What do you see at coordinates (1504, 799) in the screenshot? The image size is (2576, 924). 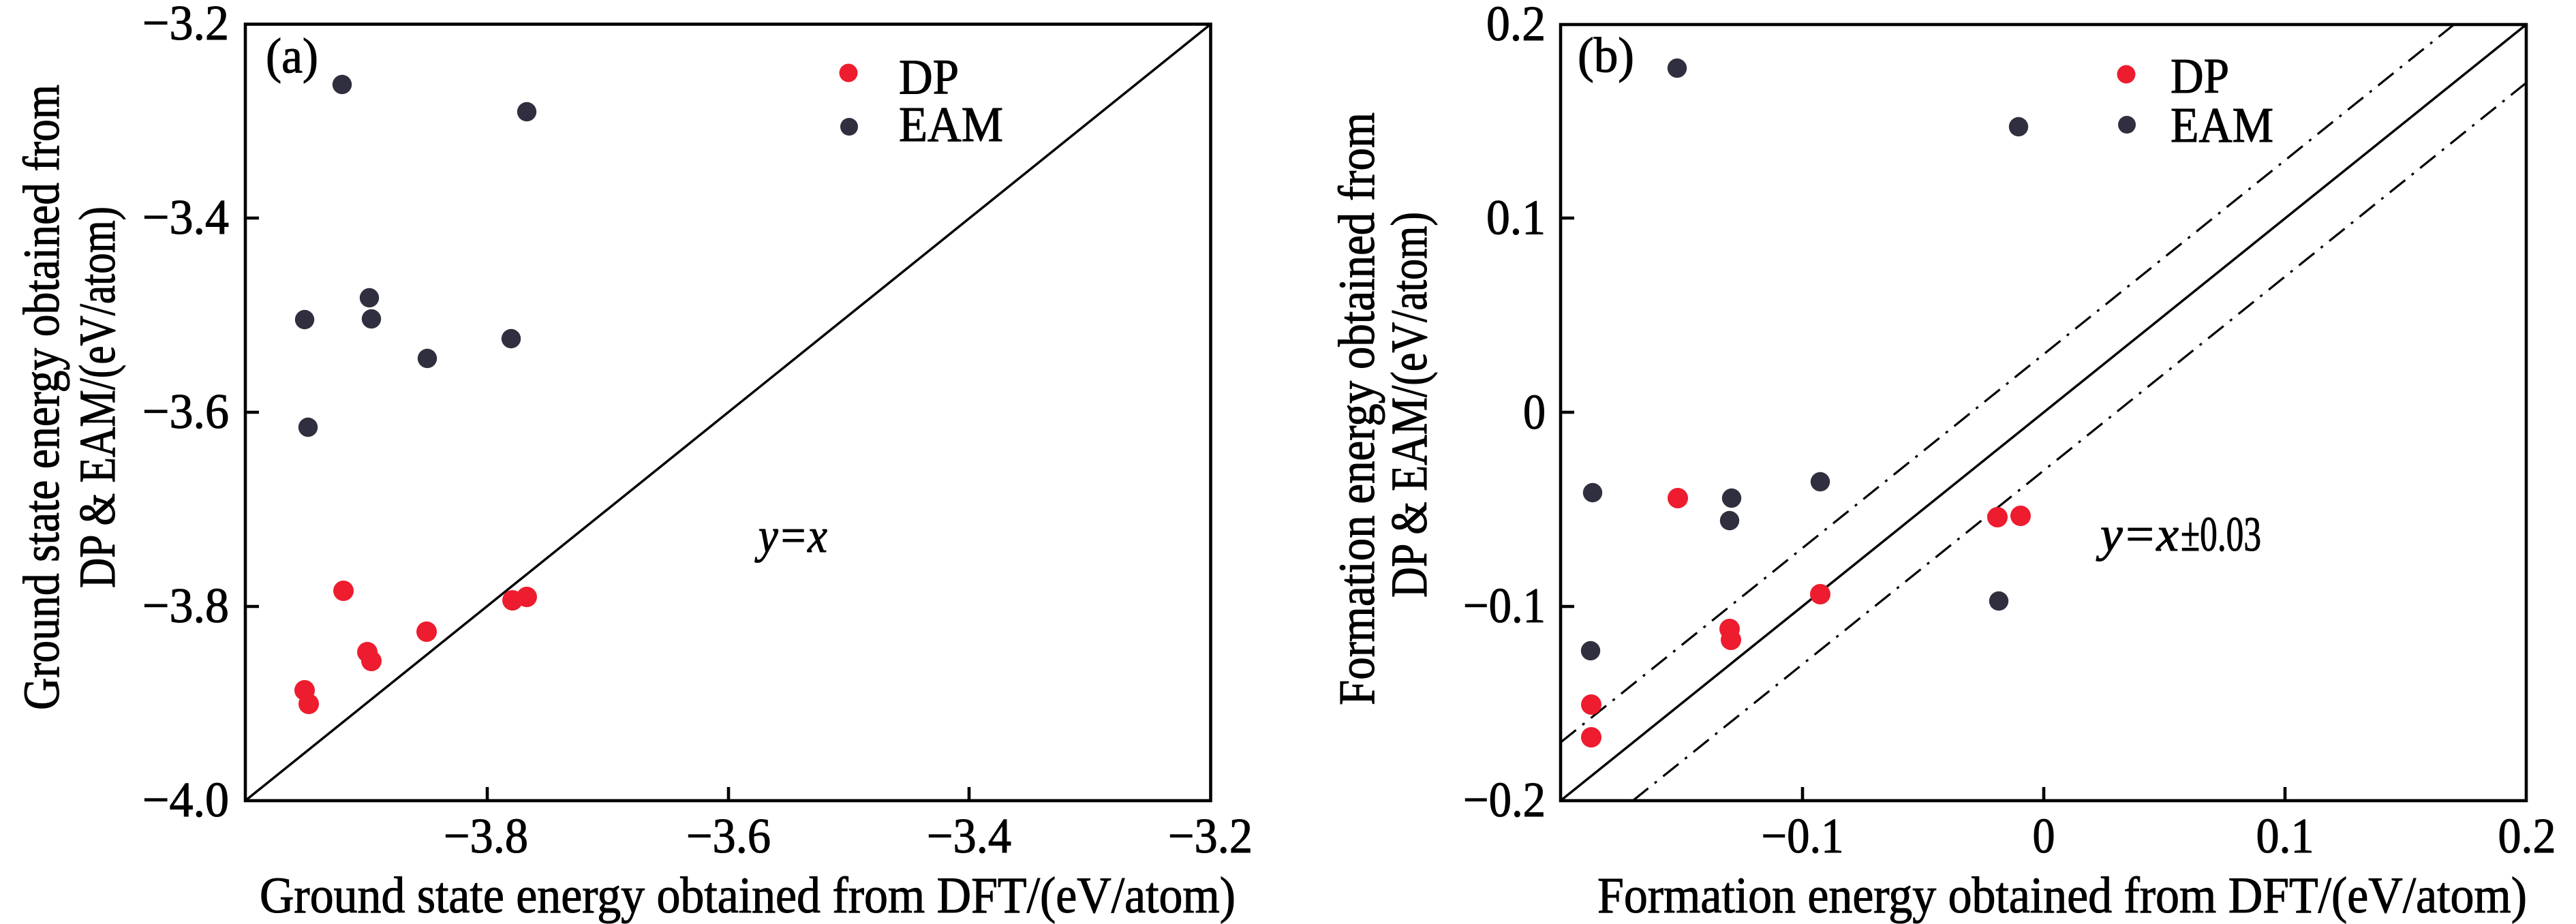 I see `svg-text: −0.2` at bounding box center [1504, 799].